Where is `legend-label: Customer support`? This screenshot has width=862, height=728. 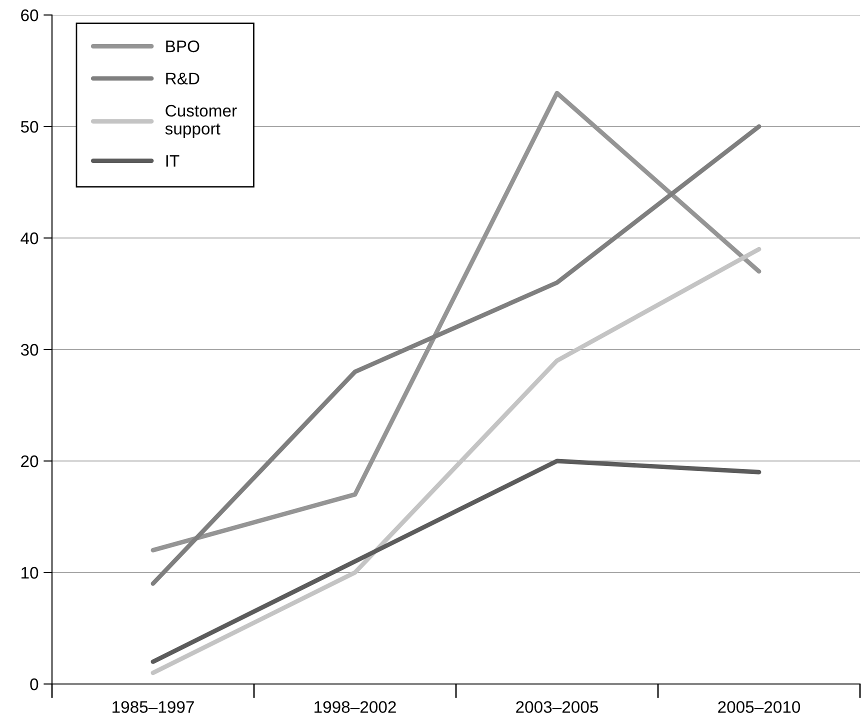 legend-label: Customer support is located at coordinates (201, 121).